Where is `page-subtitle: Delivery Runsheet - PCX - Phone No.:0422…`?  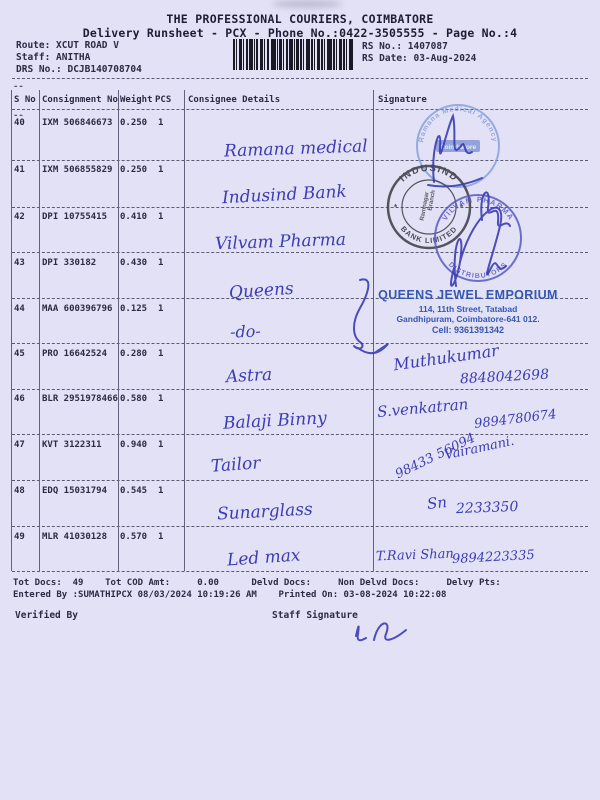
page-subtitle: Delivery Runsheet - PCX - Phone No.:0422… is located at coordinates (300, 33).